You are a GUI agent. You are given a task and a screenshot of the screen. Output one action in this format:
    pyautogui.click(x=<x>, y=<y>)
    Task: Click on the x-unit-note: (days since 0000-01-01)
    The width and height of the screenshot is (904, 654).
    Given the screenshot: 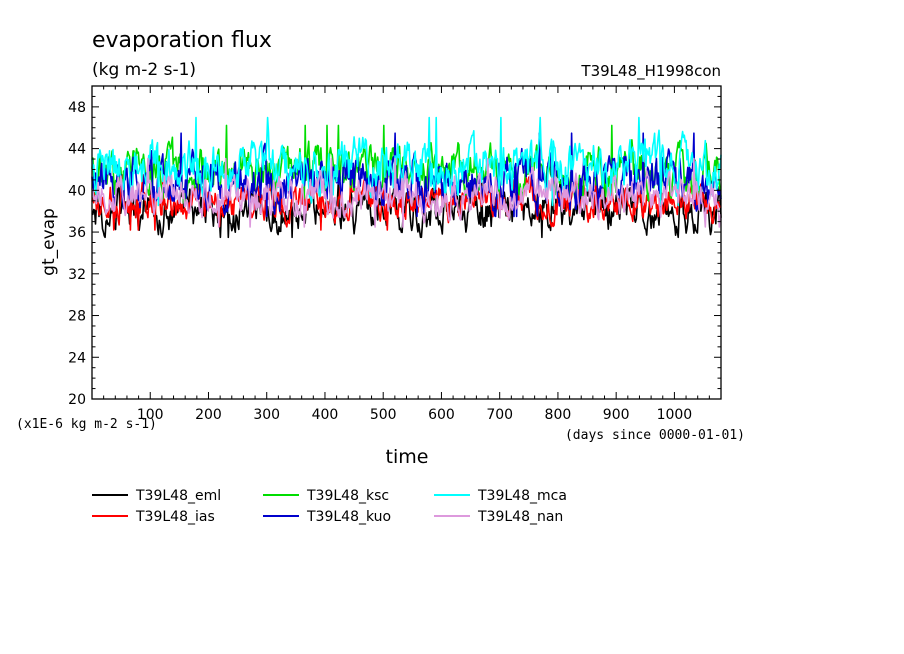 What is the action you would take?
    pyautogui.click(x=655, y=435)
    